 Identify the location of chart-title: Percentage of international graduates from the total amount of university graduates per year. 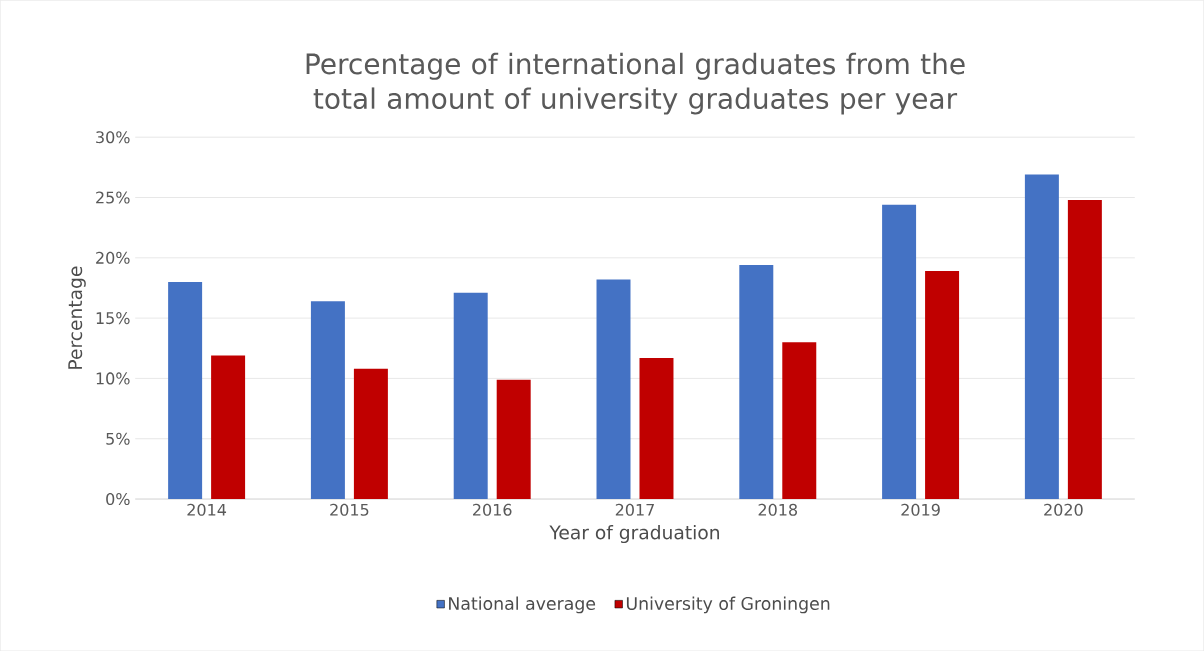
(635, 83).